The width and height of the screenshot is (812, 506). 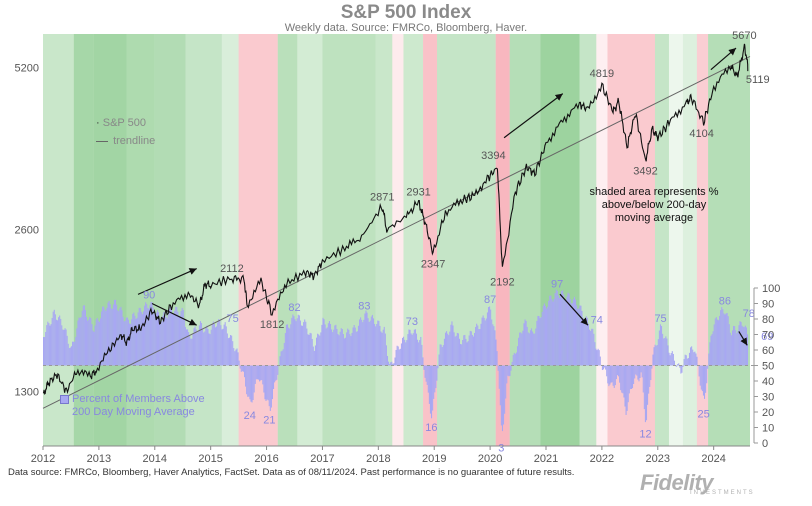 What do you see at coordinates (99, 459) in the screenshot?
I see `x-tick-label-1: 2013` at bounding box center [99, 459].